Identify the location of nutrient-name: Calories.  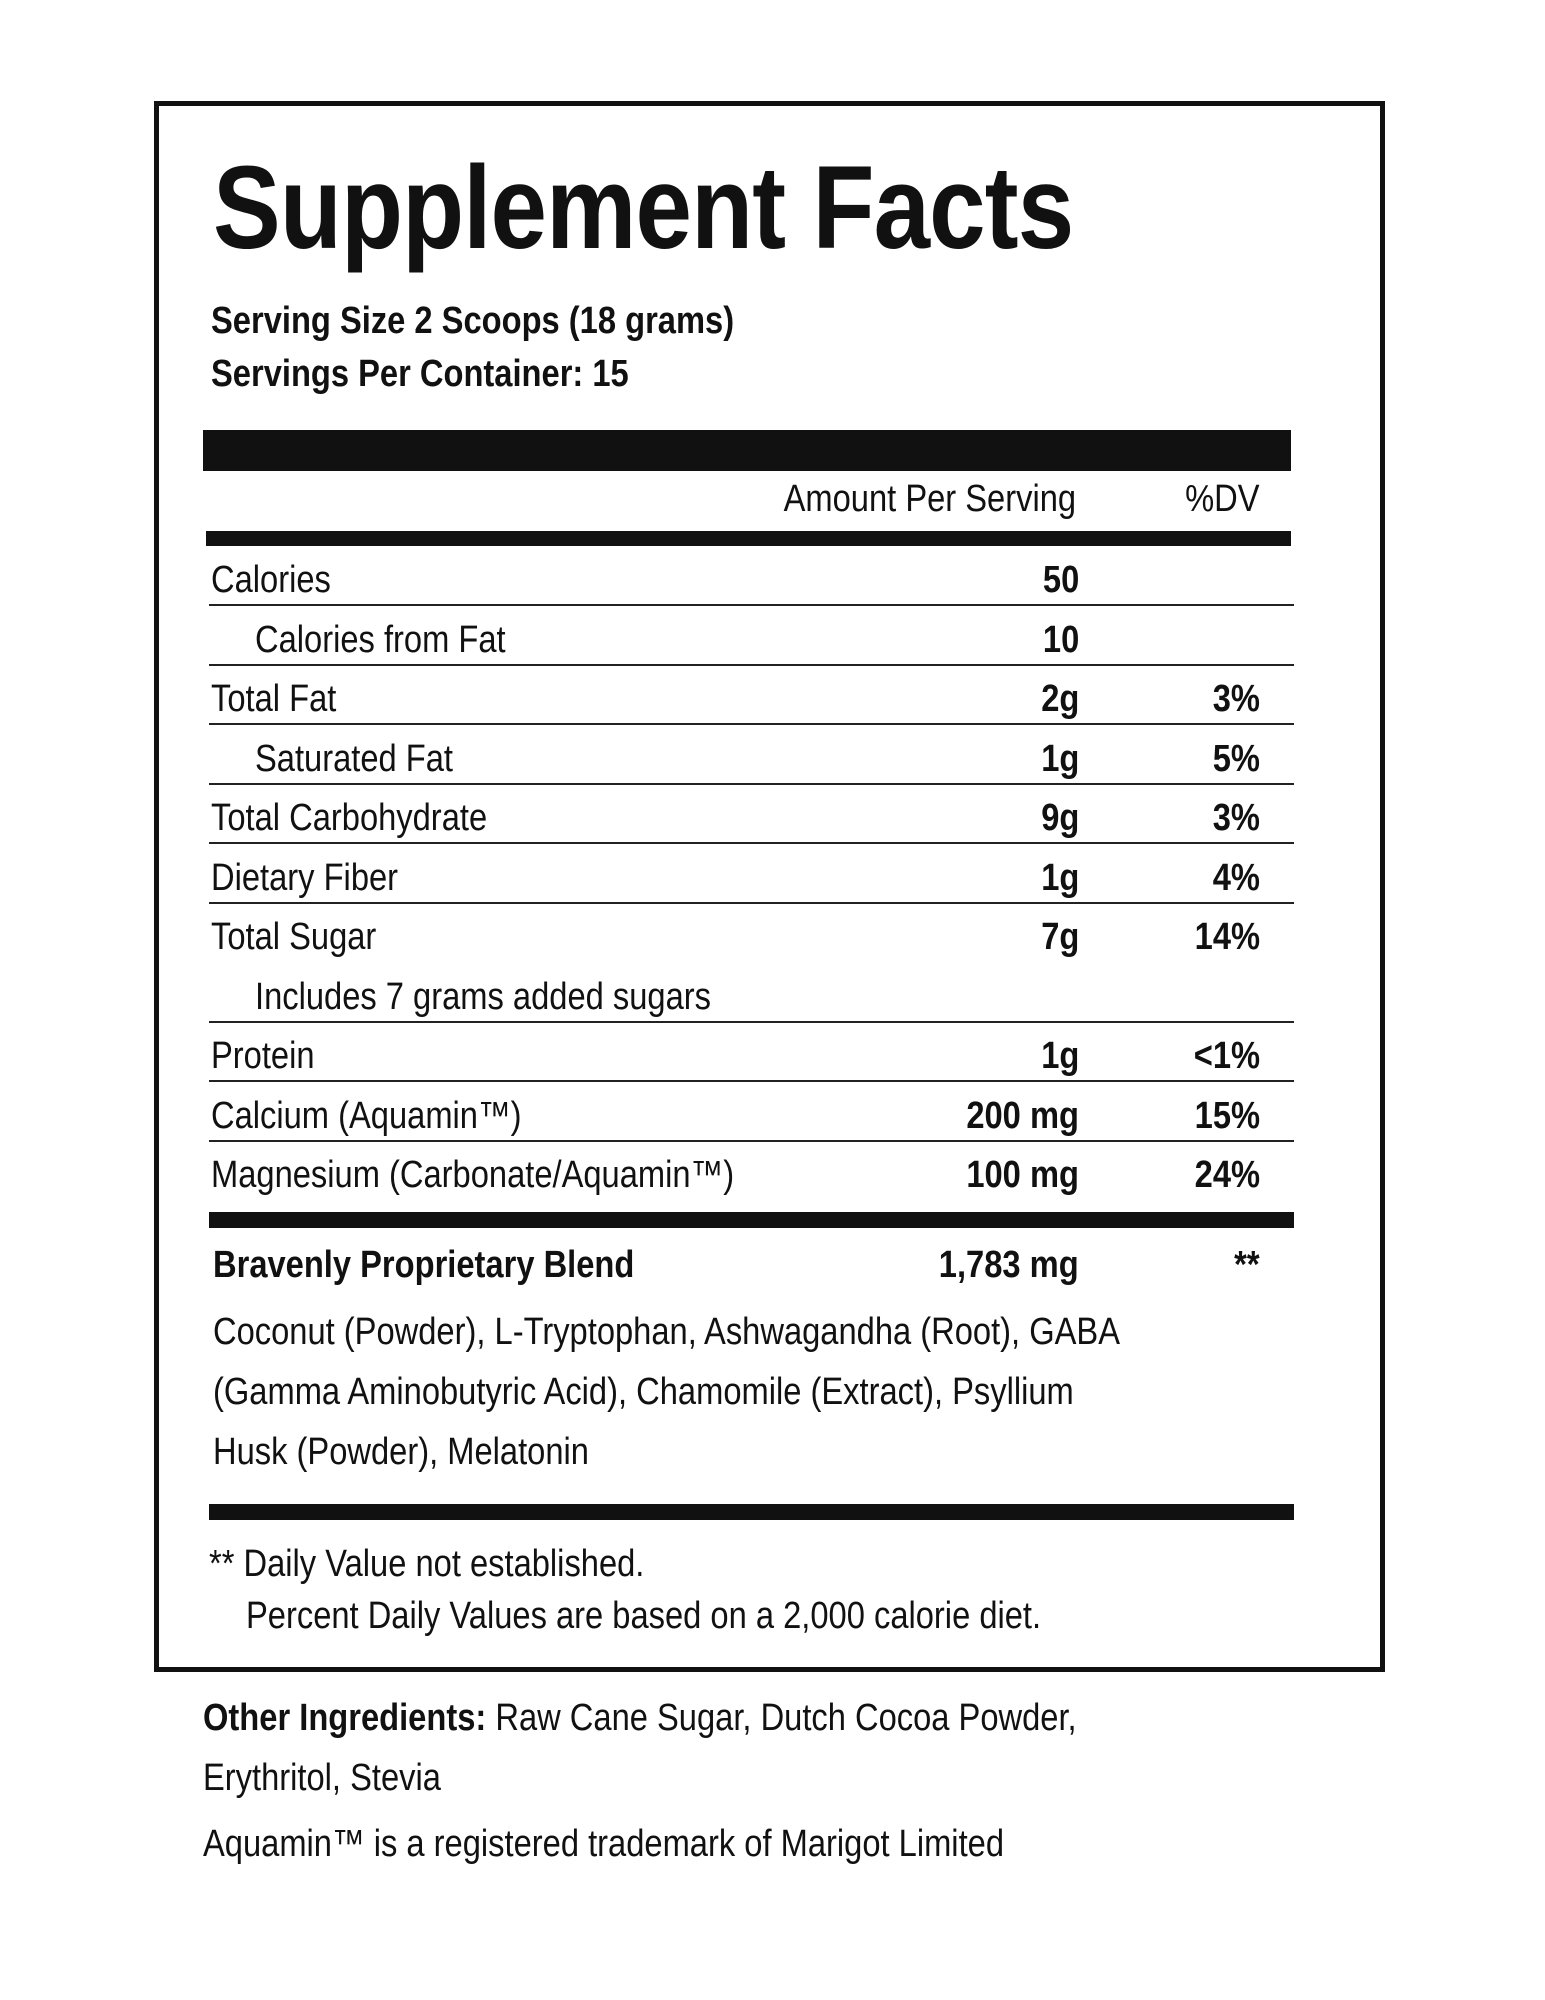
(271, 580).